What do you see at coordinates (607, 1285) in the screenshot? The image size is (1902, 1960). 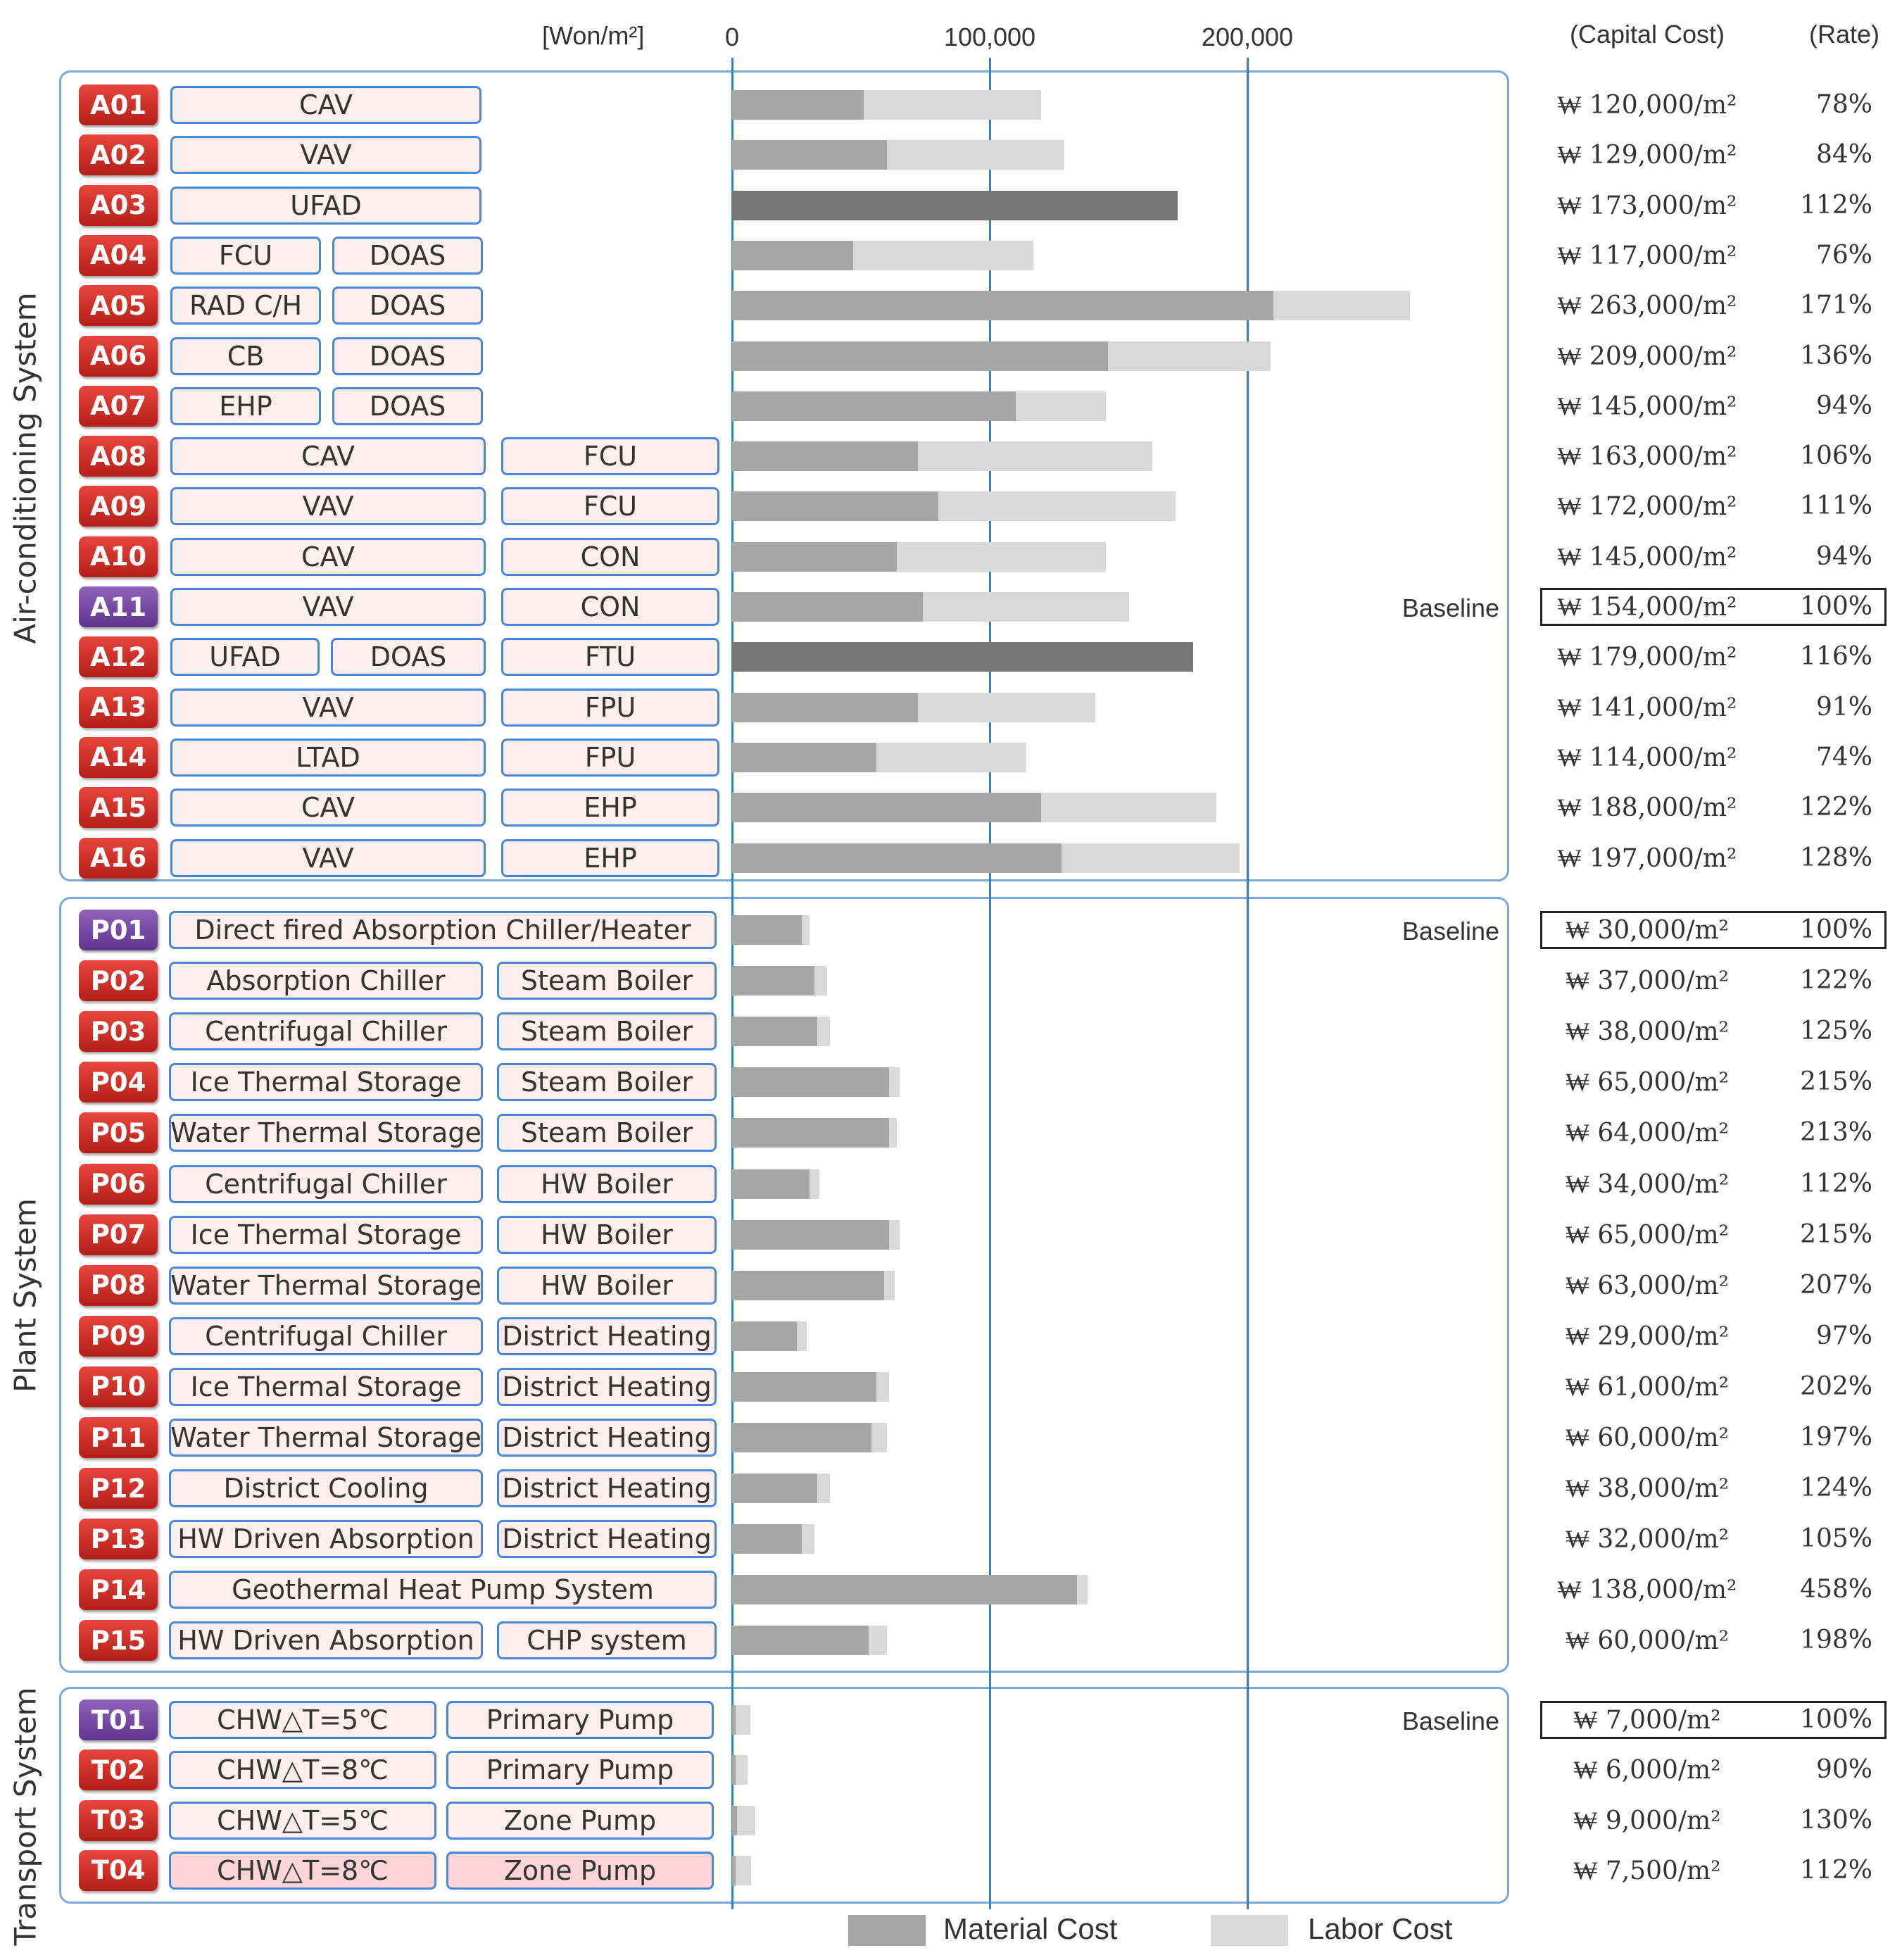 I see `component-box: HW Boiler` at bounding box center [607, 1285].